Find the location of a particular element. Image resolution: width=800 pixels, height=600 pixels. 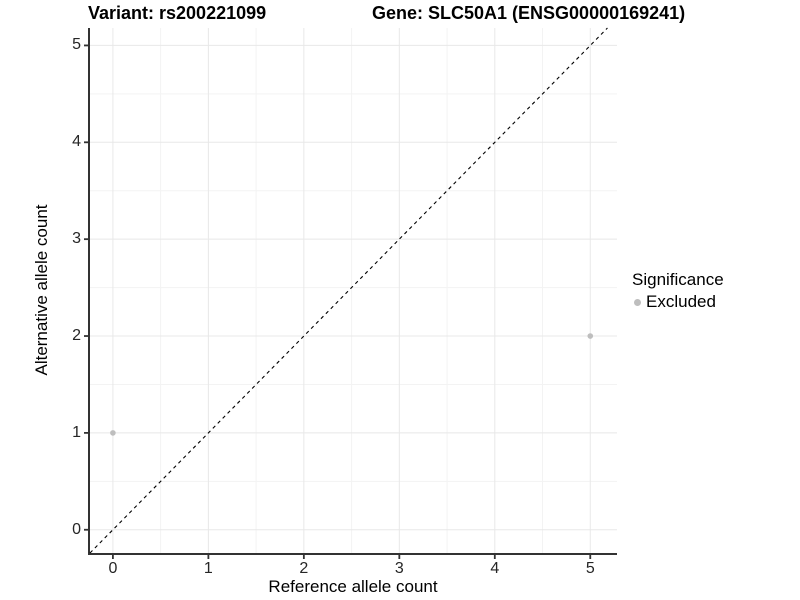

y-tick-label: 5 is located at coordinates (76, 45).